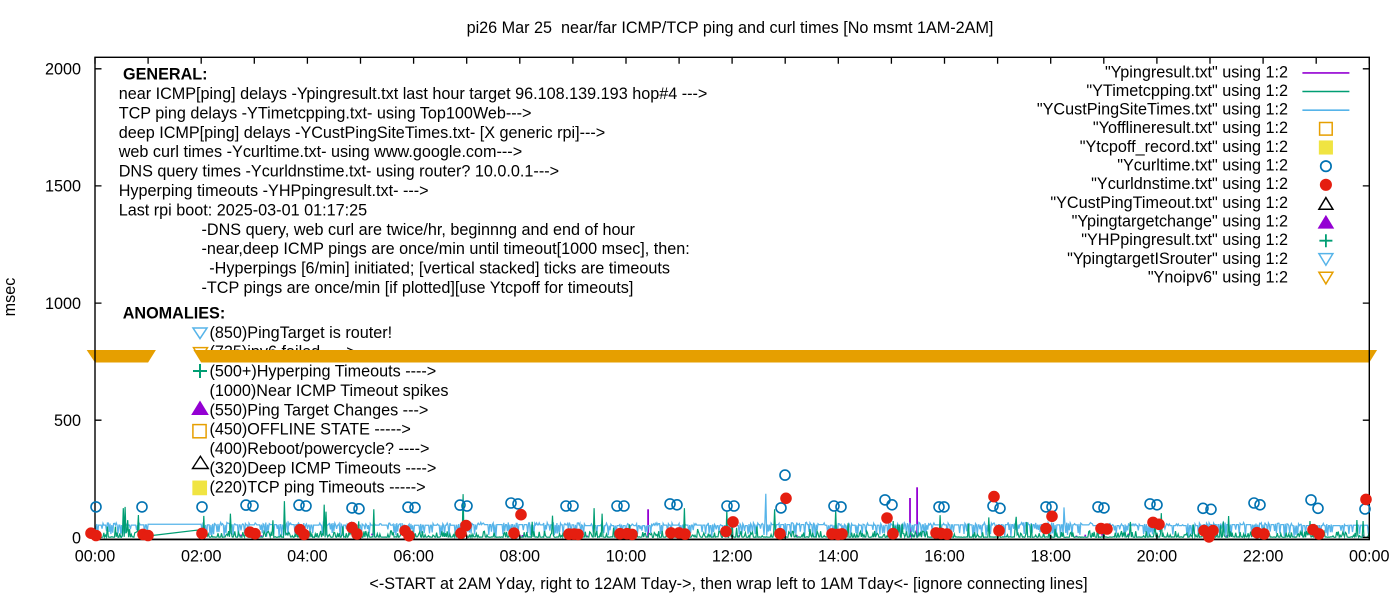 The height and width of the screenshot is (600, 1400). Describe the element at coordinates (1184, 240) in the screenshot. I see `svg-text: "YHPpingresult.txt" using 1:2` at that location.